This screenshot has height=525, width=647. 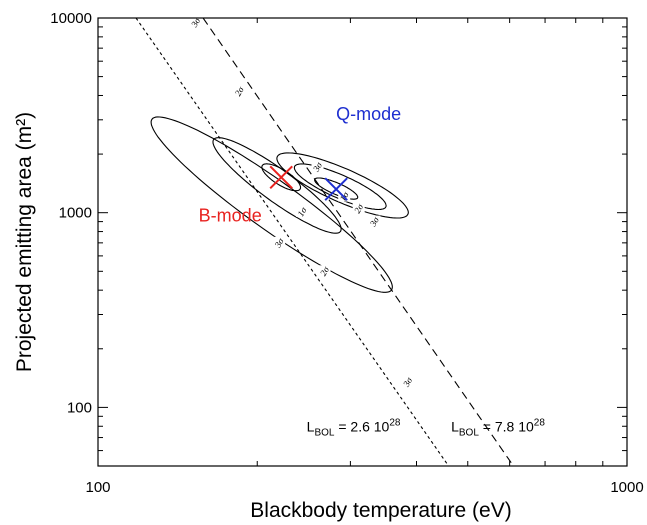 I want to click on best-fit-marker-q-mode, so click(x=336, y=189).